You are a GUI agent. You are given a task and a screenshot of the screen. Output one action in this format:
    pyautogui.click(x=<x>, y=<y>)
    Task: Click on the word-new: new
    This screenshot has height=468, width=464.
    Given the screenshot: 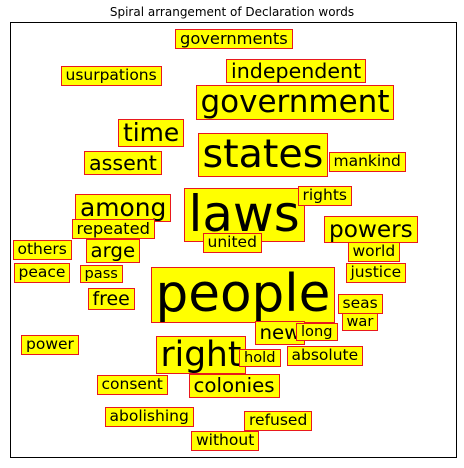 What is the action you would take?
    pyautogui.click(x=280, y=333)
    